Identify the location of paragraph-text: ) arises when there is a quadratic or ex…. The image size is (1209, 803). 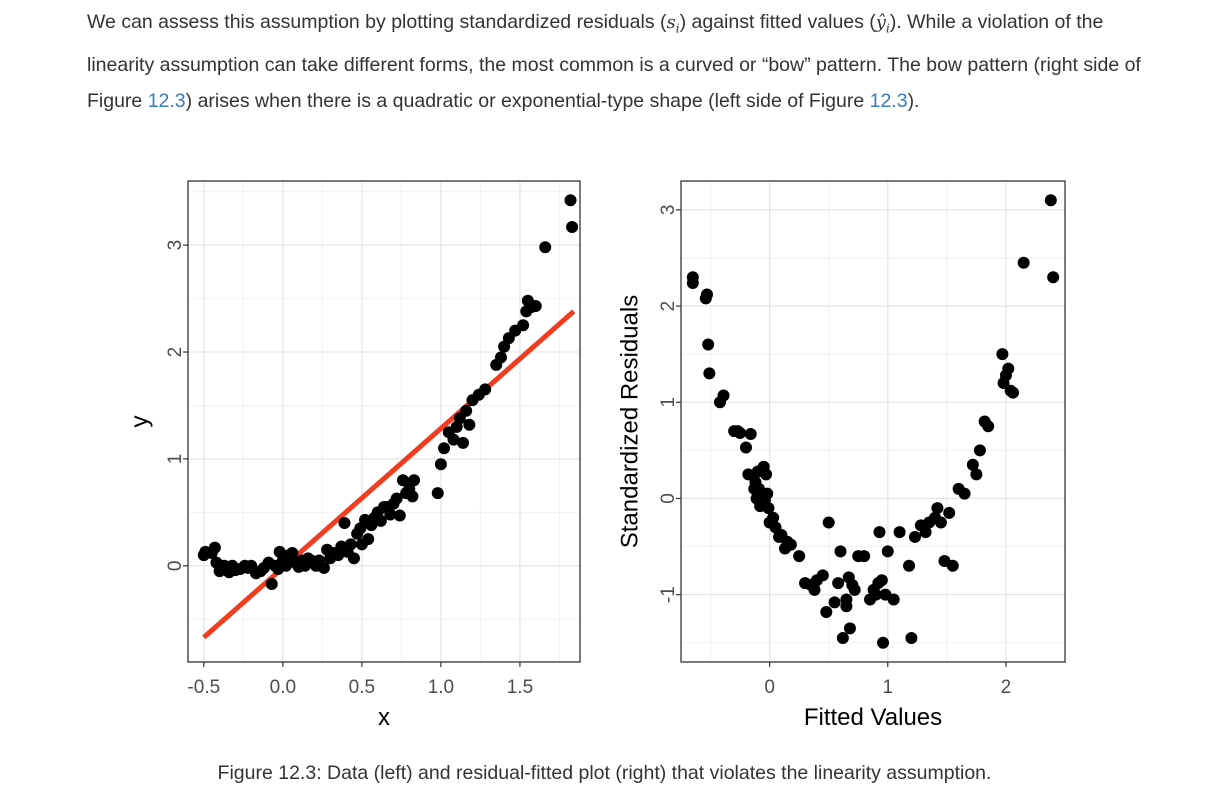
(527, 100).